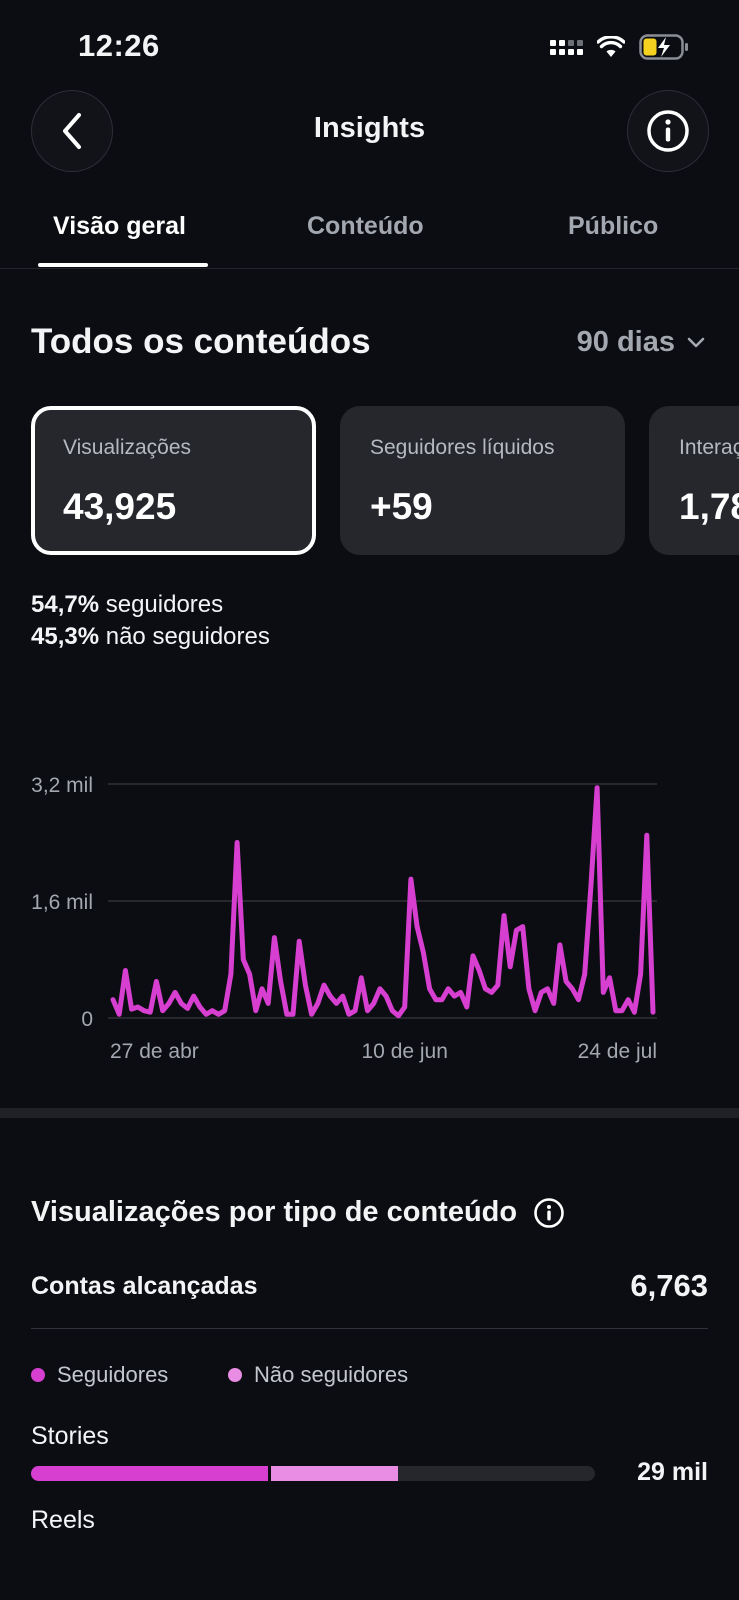  I want to click on reach-divider, so click(369, 1328).